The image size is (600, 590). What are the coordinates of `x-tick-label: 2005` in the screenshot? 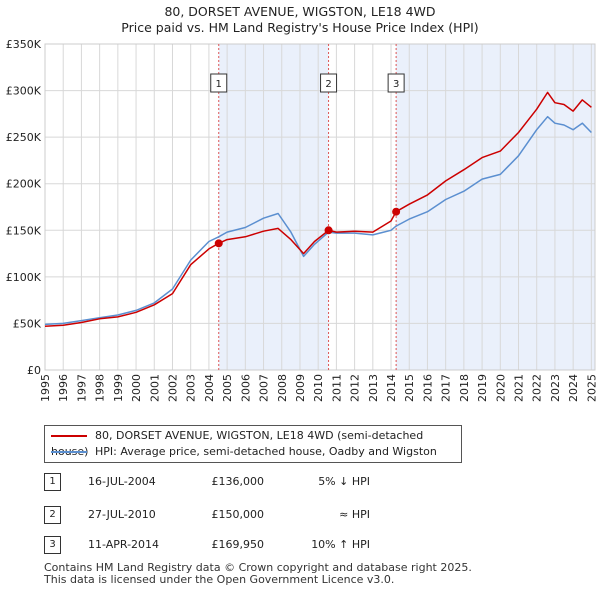 It's located at (227, 388).